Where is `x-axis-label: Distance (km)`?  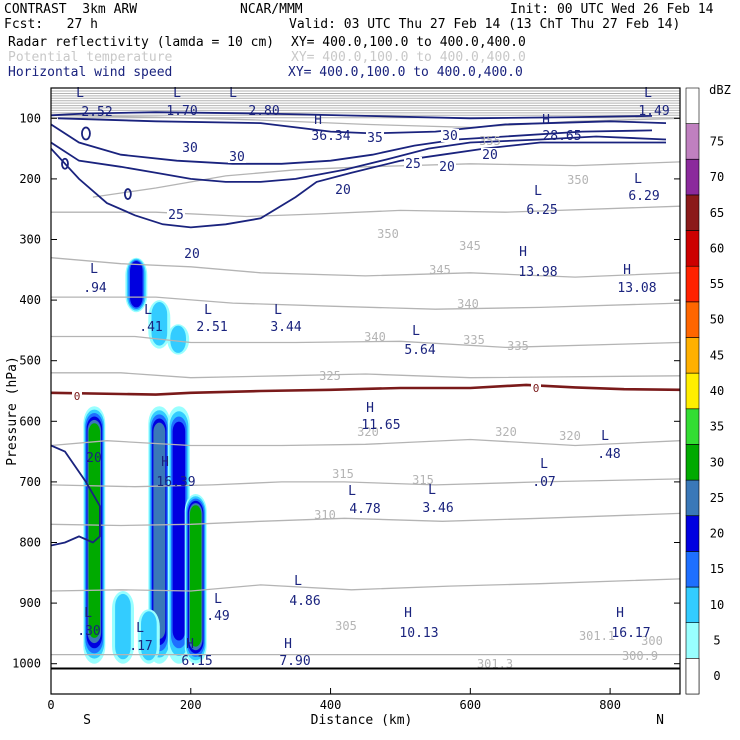 x-axis-label: Distance (km) is located at coordinates (362, 720).